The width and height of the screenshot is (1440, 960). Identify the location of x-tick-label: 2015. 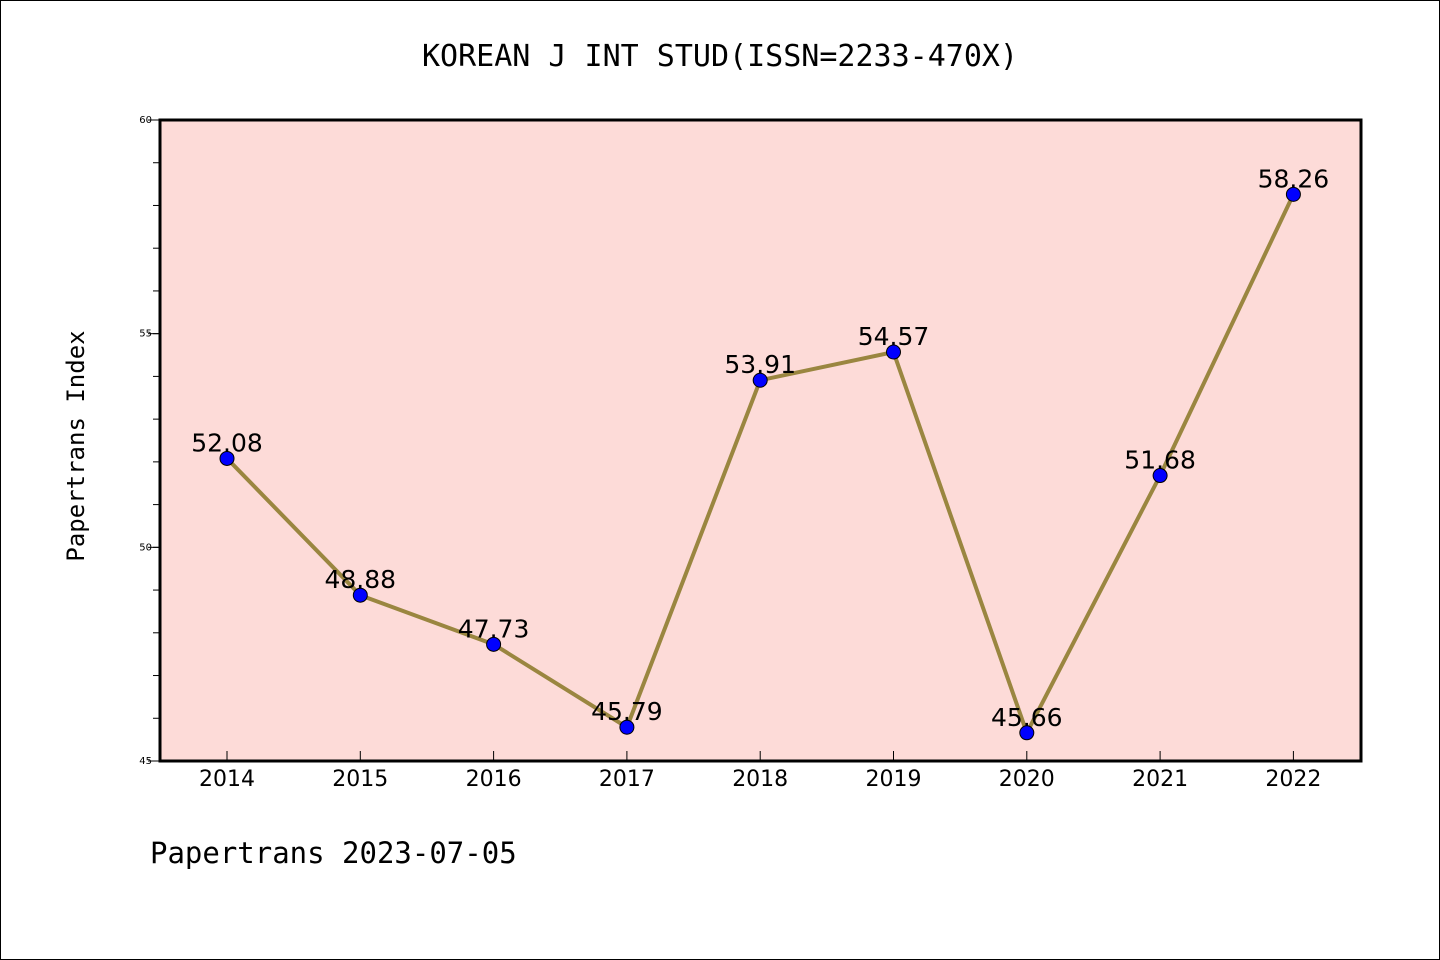
(360, 779).